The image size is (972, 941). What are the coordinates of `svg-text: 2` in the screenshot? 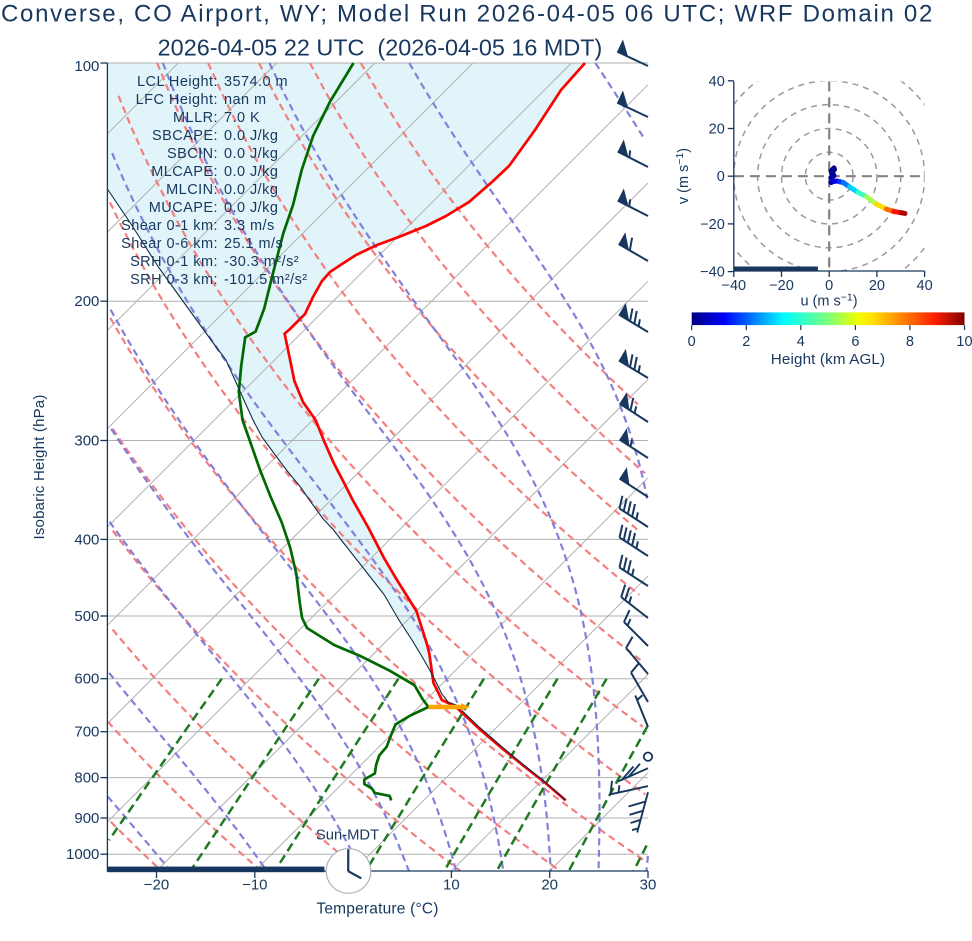 It's located at (746, 342).